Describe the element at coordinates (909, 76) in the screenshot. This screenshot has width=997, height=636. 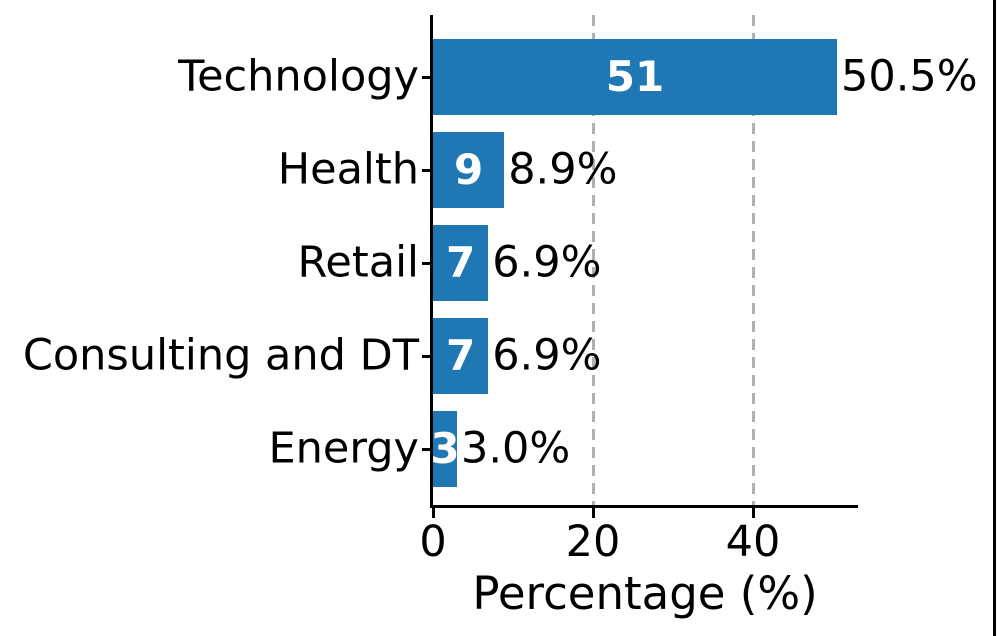
I see `bar-percentage-label: 50.5%` at that location.